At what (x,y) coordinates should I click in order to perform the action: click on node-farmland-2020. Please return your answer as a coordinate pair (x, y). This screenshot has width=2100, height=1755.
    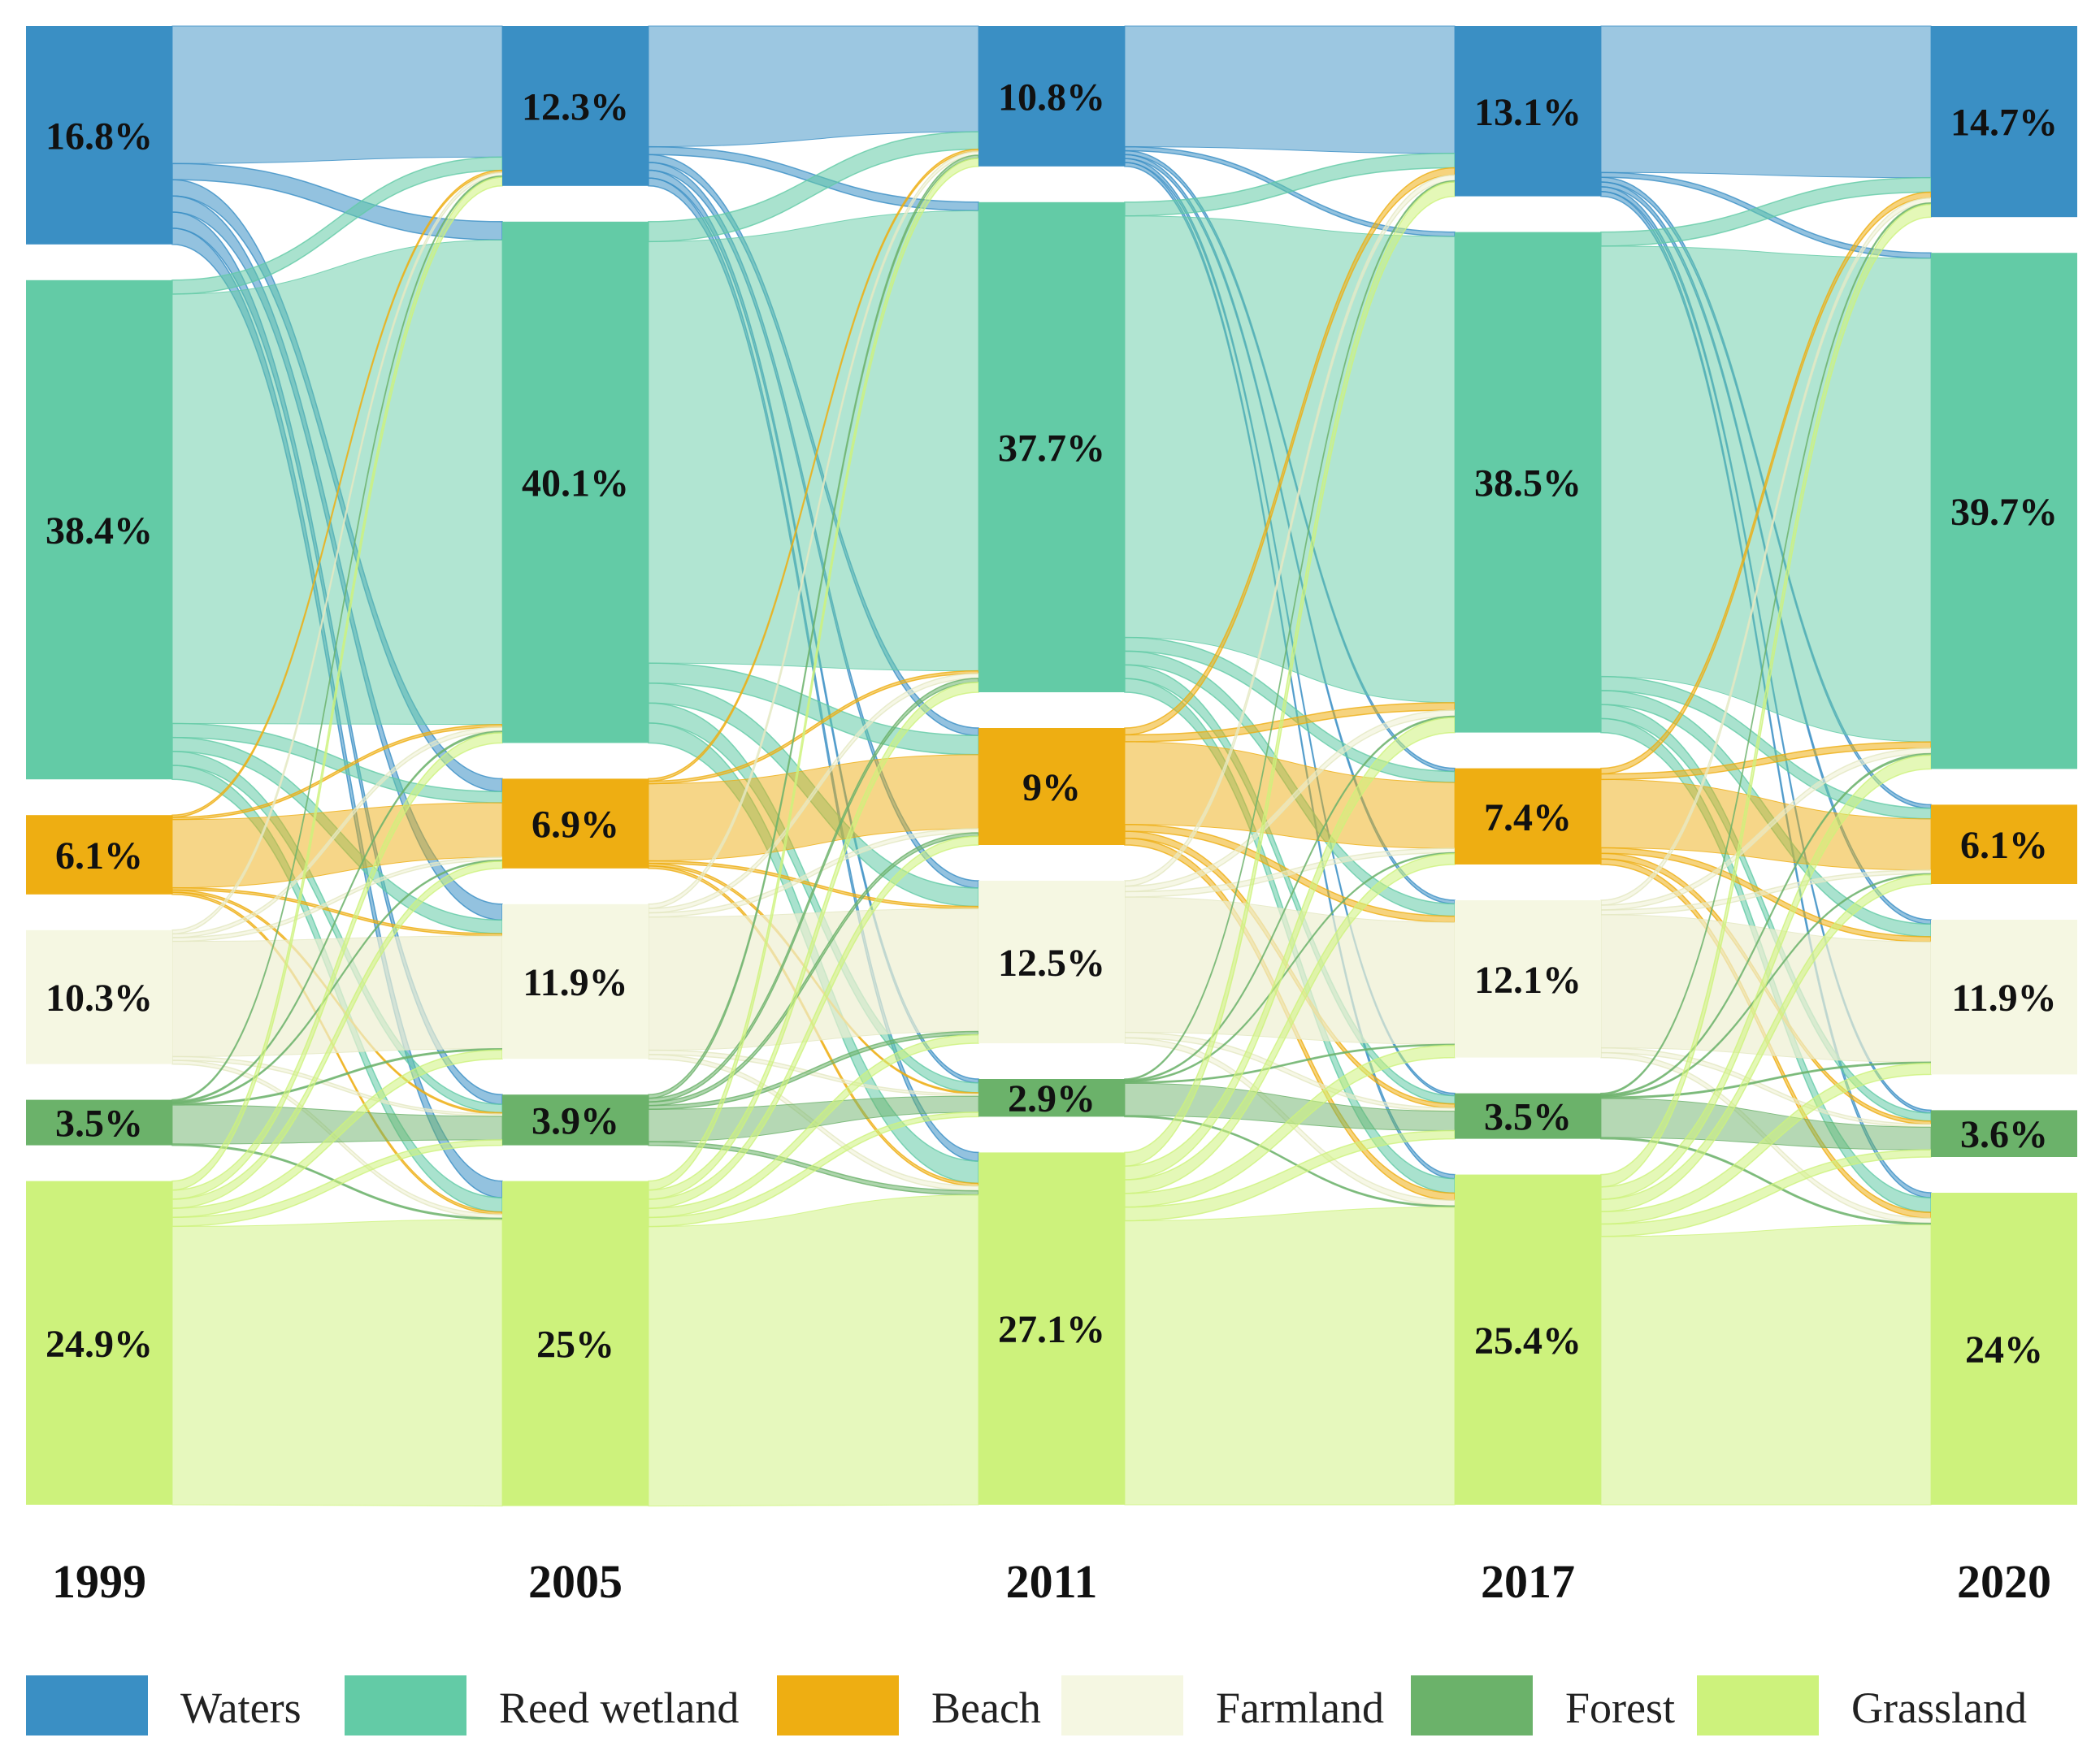
    Looking at the image, I should click on (2004, 998).